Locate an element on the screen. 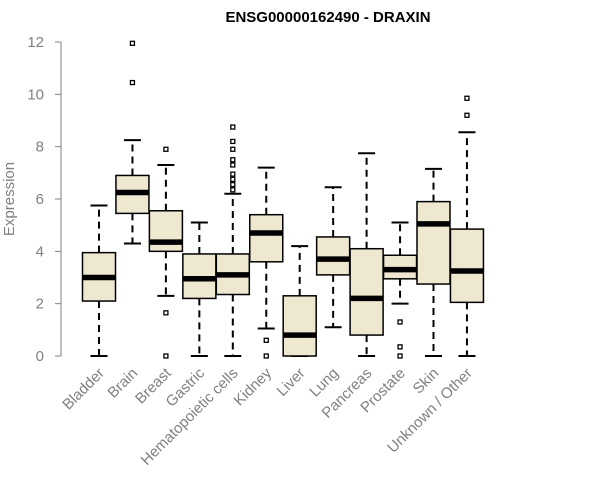 Image resolution: width=600 pixels, height=500 pixels. y-tick-label: 12 is located at coordinates (35, 42).